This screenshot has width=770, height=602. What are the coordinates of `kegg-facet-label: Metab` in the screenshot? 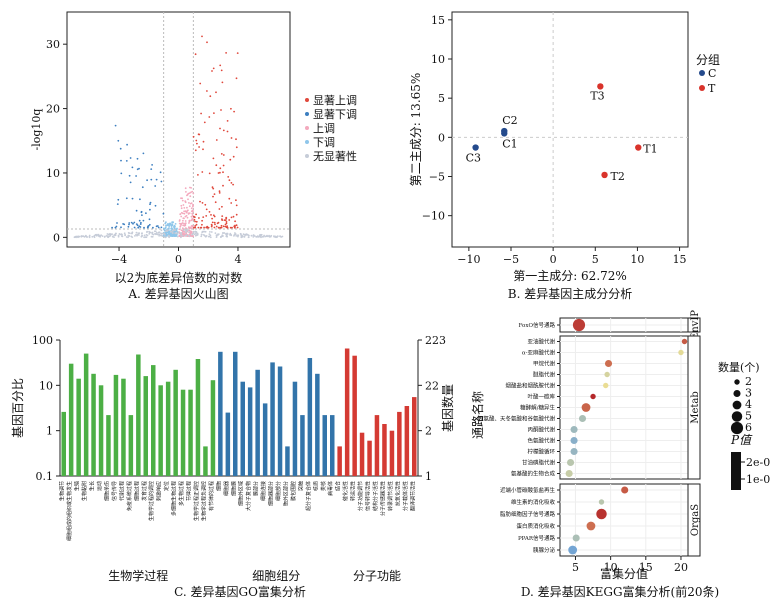 It's located at (695, 407).